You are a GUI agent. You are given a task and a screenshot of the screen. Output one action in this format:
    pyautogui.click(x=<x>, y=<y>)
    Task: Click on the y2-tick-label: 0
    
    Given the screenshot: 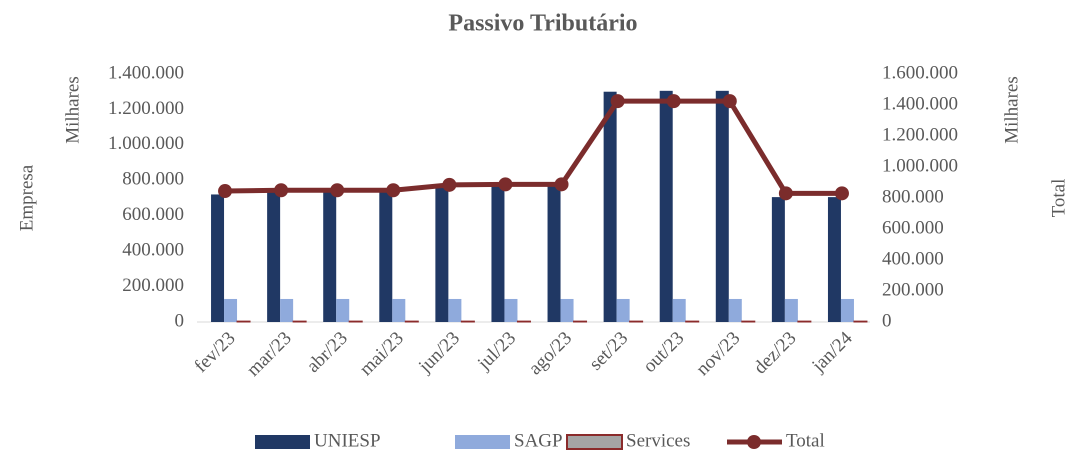 What is the action you would take?
    pyautogui.click(x=887, y=320)
    